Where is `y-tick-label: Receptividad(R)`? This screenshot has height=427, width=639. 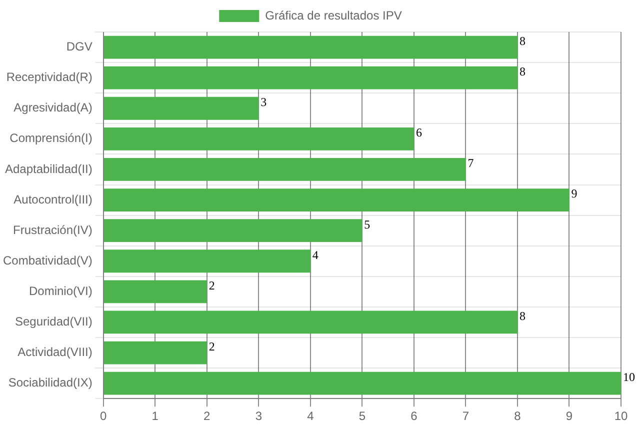 y-tick-label: Receptividad(R) is located at coordinates (49, 77).